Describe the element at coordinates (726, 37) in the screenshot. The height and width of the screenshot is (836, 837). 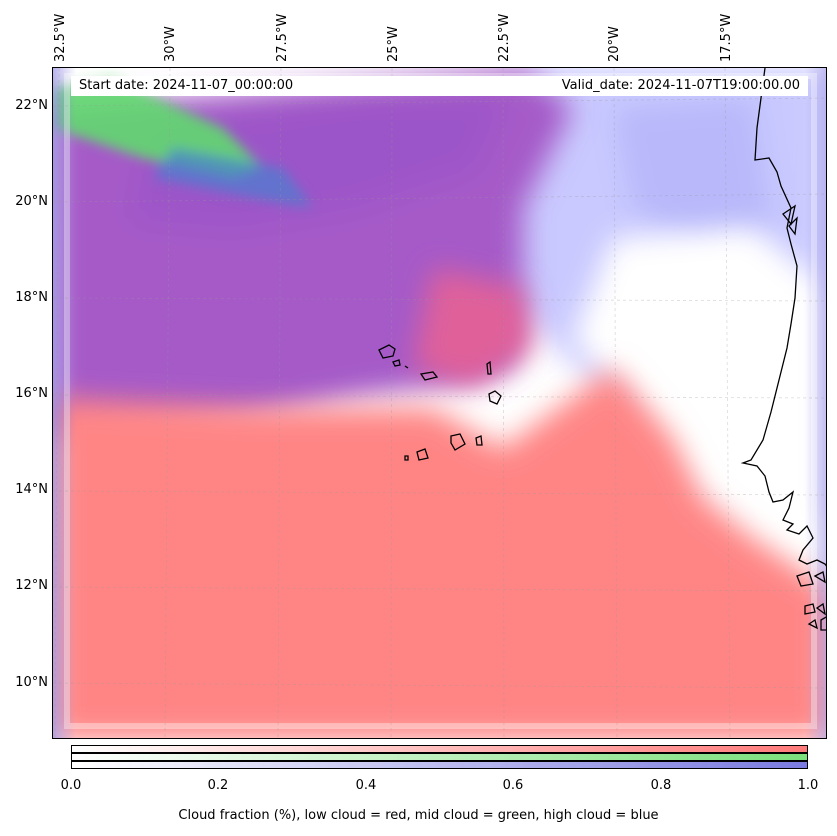
I see `lon-label: 17.5°W` at that location.